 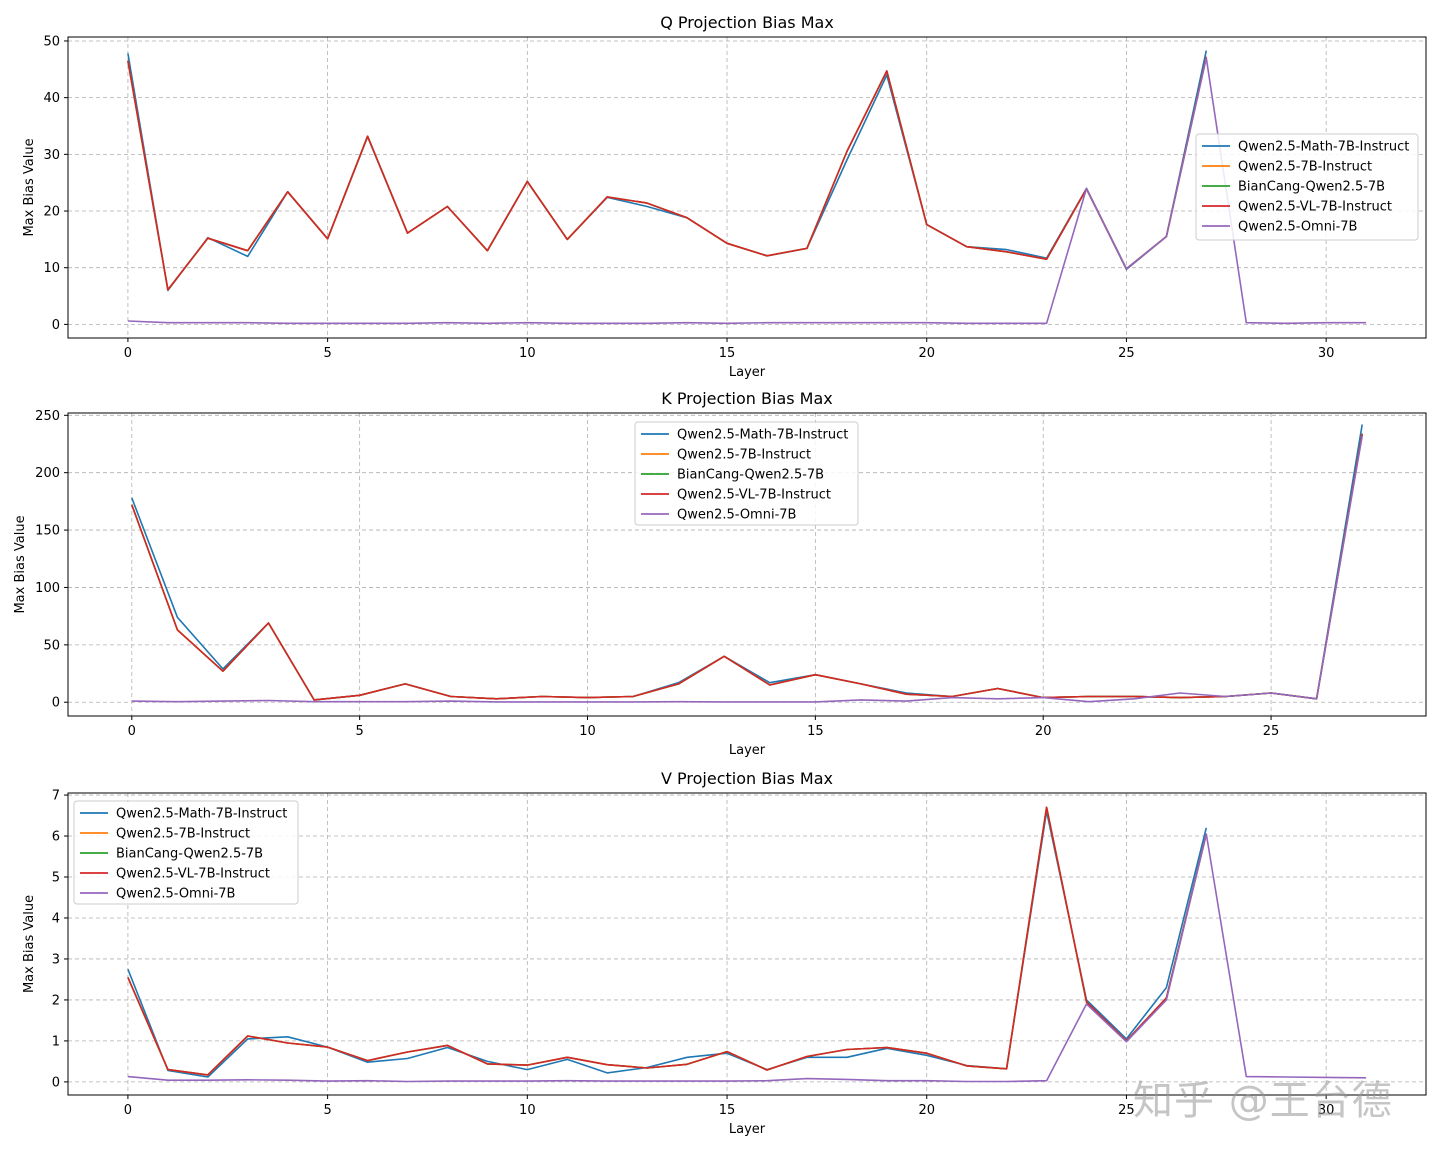 I want to click on y-tick-label: 4, so click(x=56, y=918).